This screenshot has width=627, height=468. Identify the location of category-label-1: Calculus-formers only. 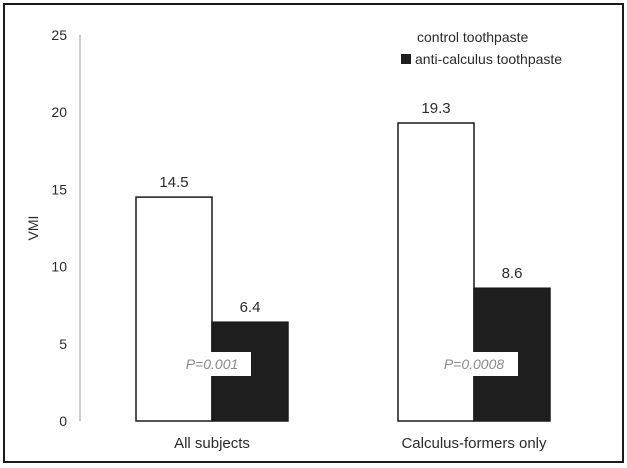
(474, 443).